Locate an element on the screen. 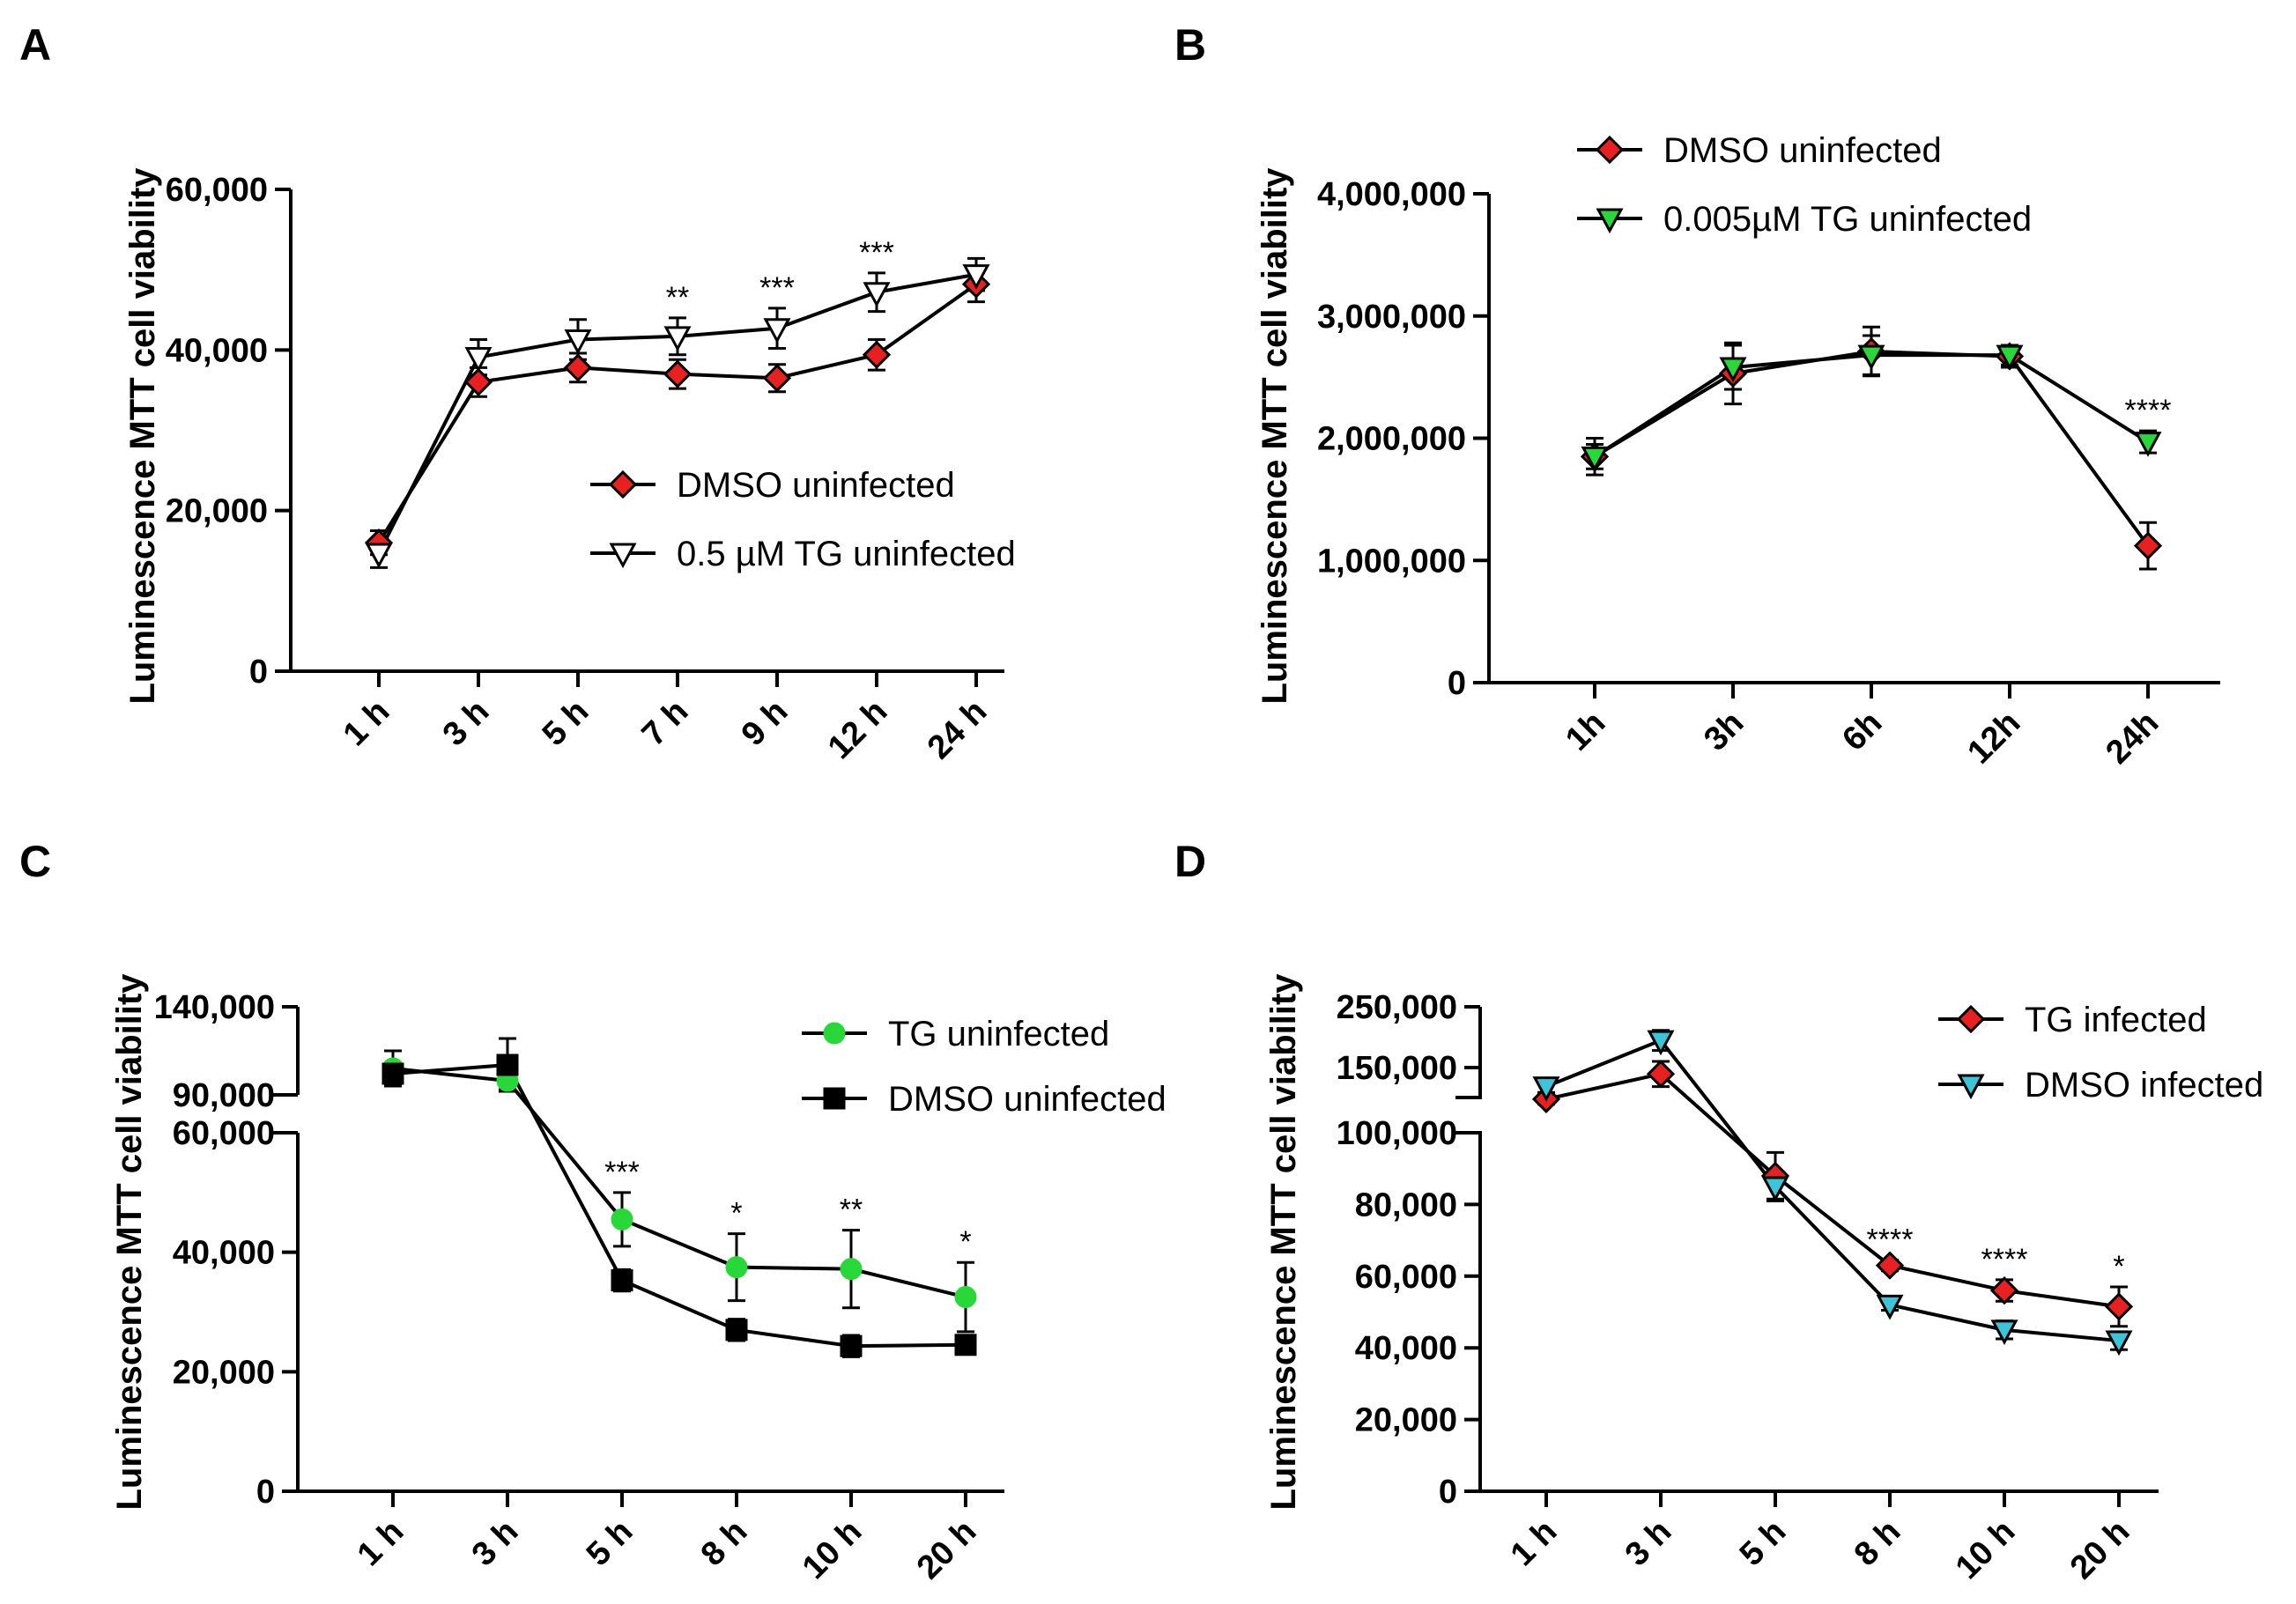 The width and height of the screenshot is (2296, 1604). x-tick-label: 24 h is located at coordinates (958, 729).